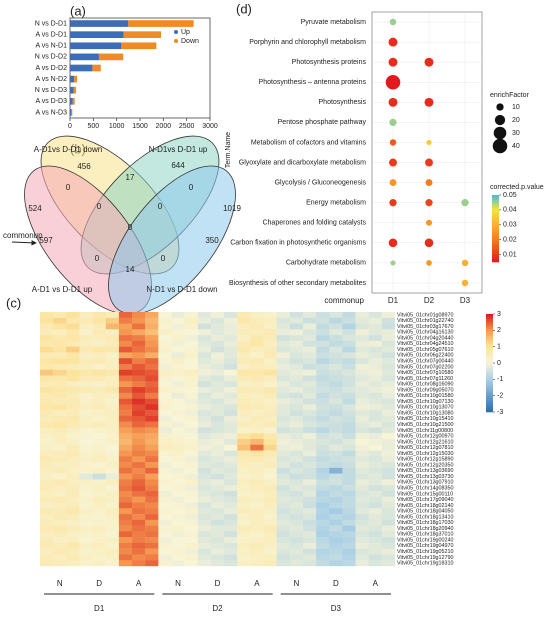  What do you see at coordinates (190, 41) in the screenshot?
I see `legend-label: Down` at bounding box center [190, 41].